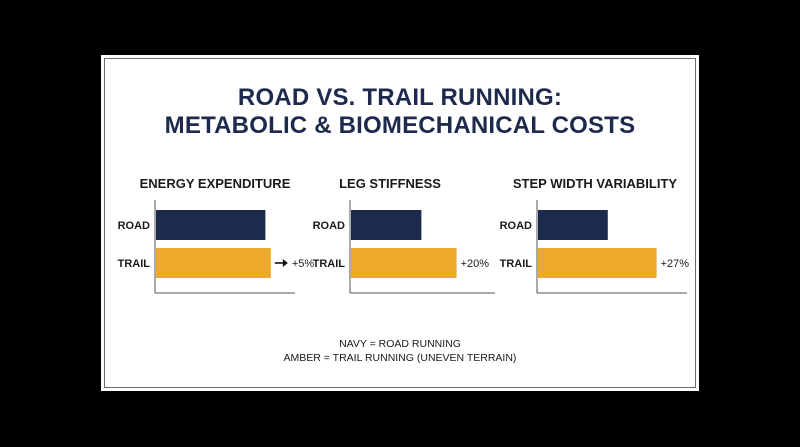  What do you see at coordinates (216, 247) in the screenshot?
I see `chart-energy-expenditure: ROAD TRAIL +5%` at bounding box center [216, 247].